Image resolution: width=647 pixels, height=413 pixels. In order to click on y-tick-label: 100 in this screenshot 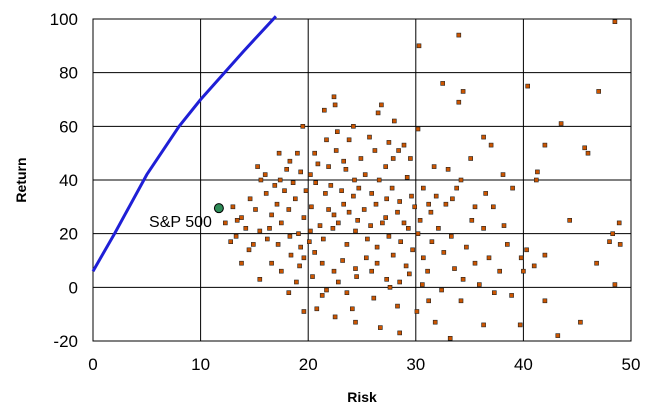, I will do `click(64, 19)`.